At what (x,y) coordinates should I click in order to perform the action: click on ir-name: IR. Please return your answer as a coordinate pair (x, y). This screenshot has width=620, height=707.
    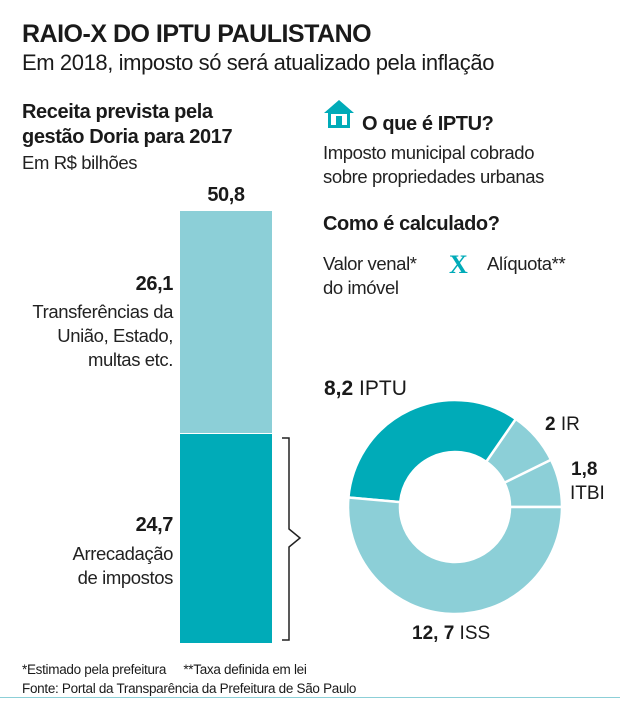
    Looking at the image, I should click on (570, 424).